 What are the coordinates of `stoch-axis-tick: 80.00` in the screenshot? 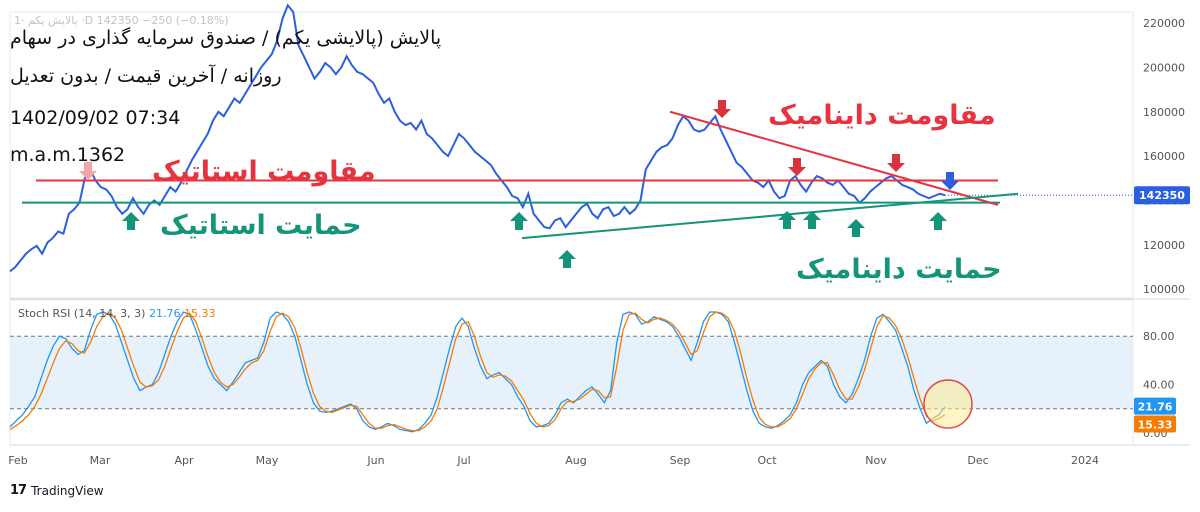 It's located at (1159, 336).